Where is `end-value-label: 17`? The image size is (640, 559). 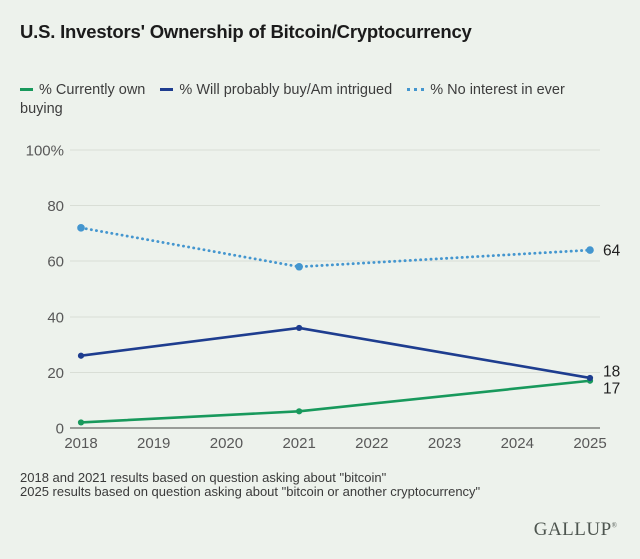 end-value-label: 17 is located at coordinates (611, 388).